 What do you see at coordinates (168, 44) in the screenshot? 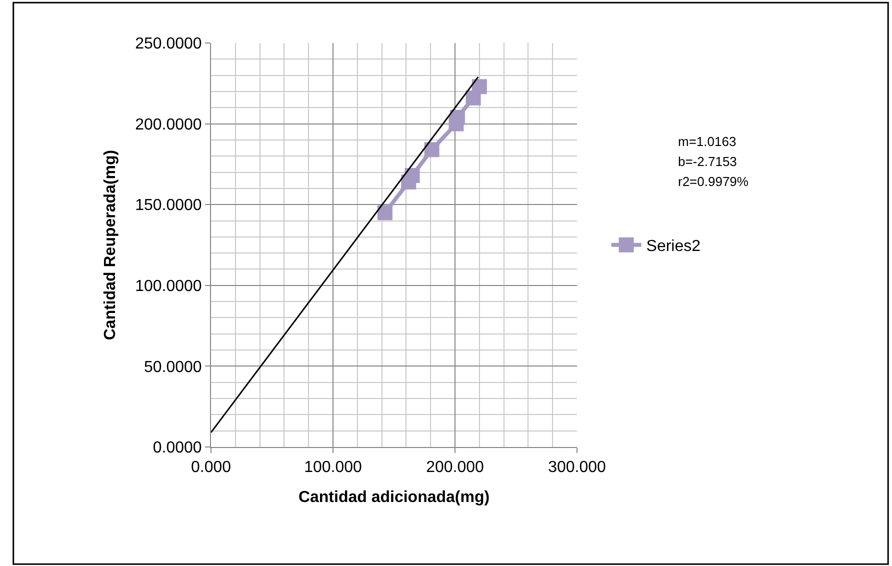
I see `y-tick-label: 250.0000` at bounding box center [168, 44].